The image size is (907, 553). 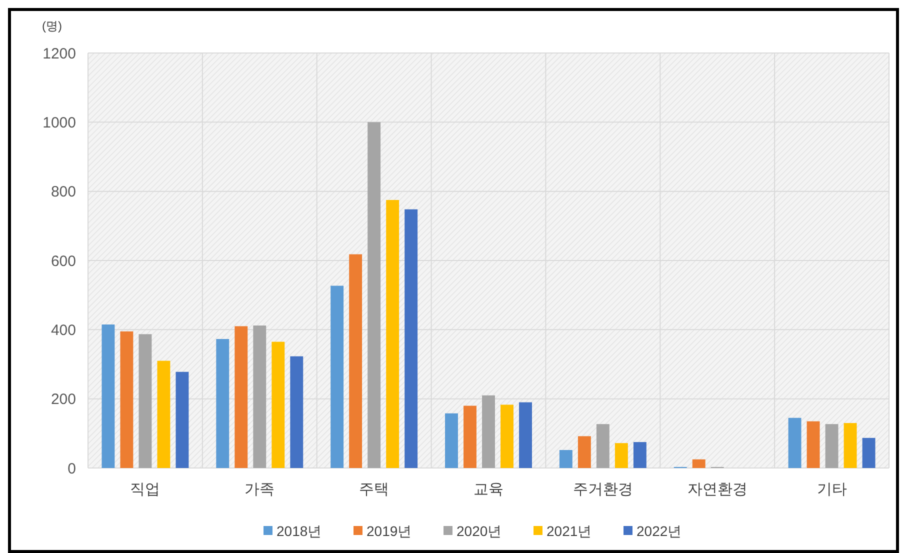 I want to click on y-tick-label: 400, so click(x=63, y=330).